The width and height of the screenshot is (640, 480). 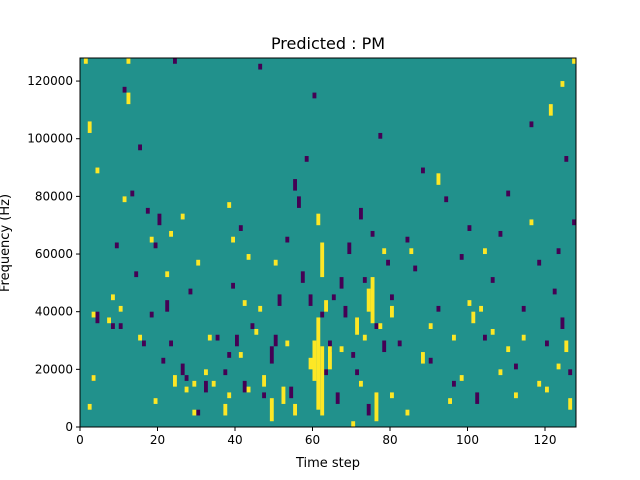 What do you see at coordinates (54, 254) in the screenshot?
I see `y-tick-label: 60000` at bounding box center [54, 254].